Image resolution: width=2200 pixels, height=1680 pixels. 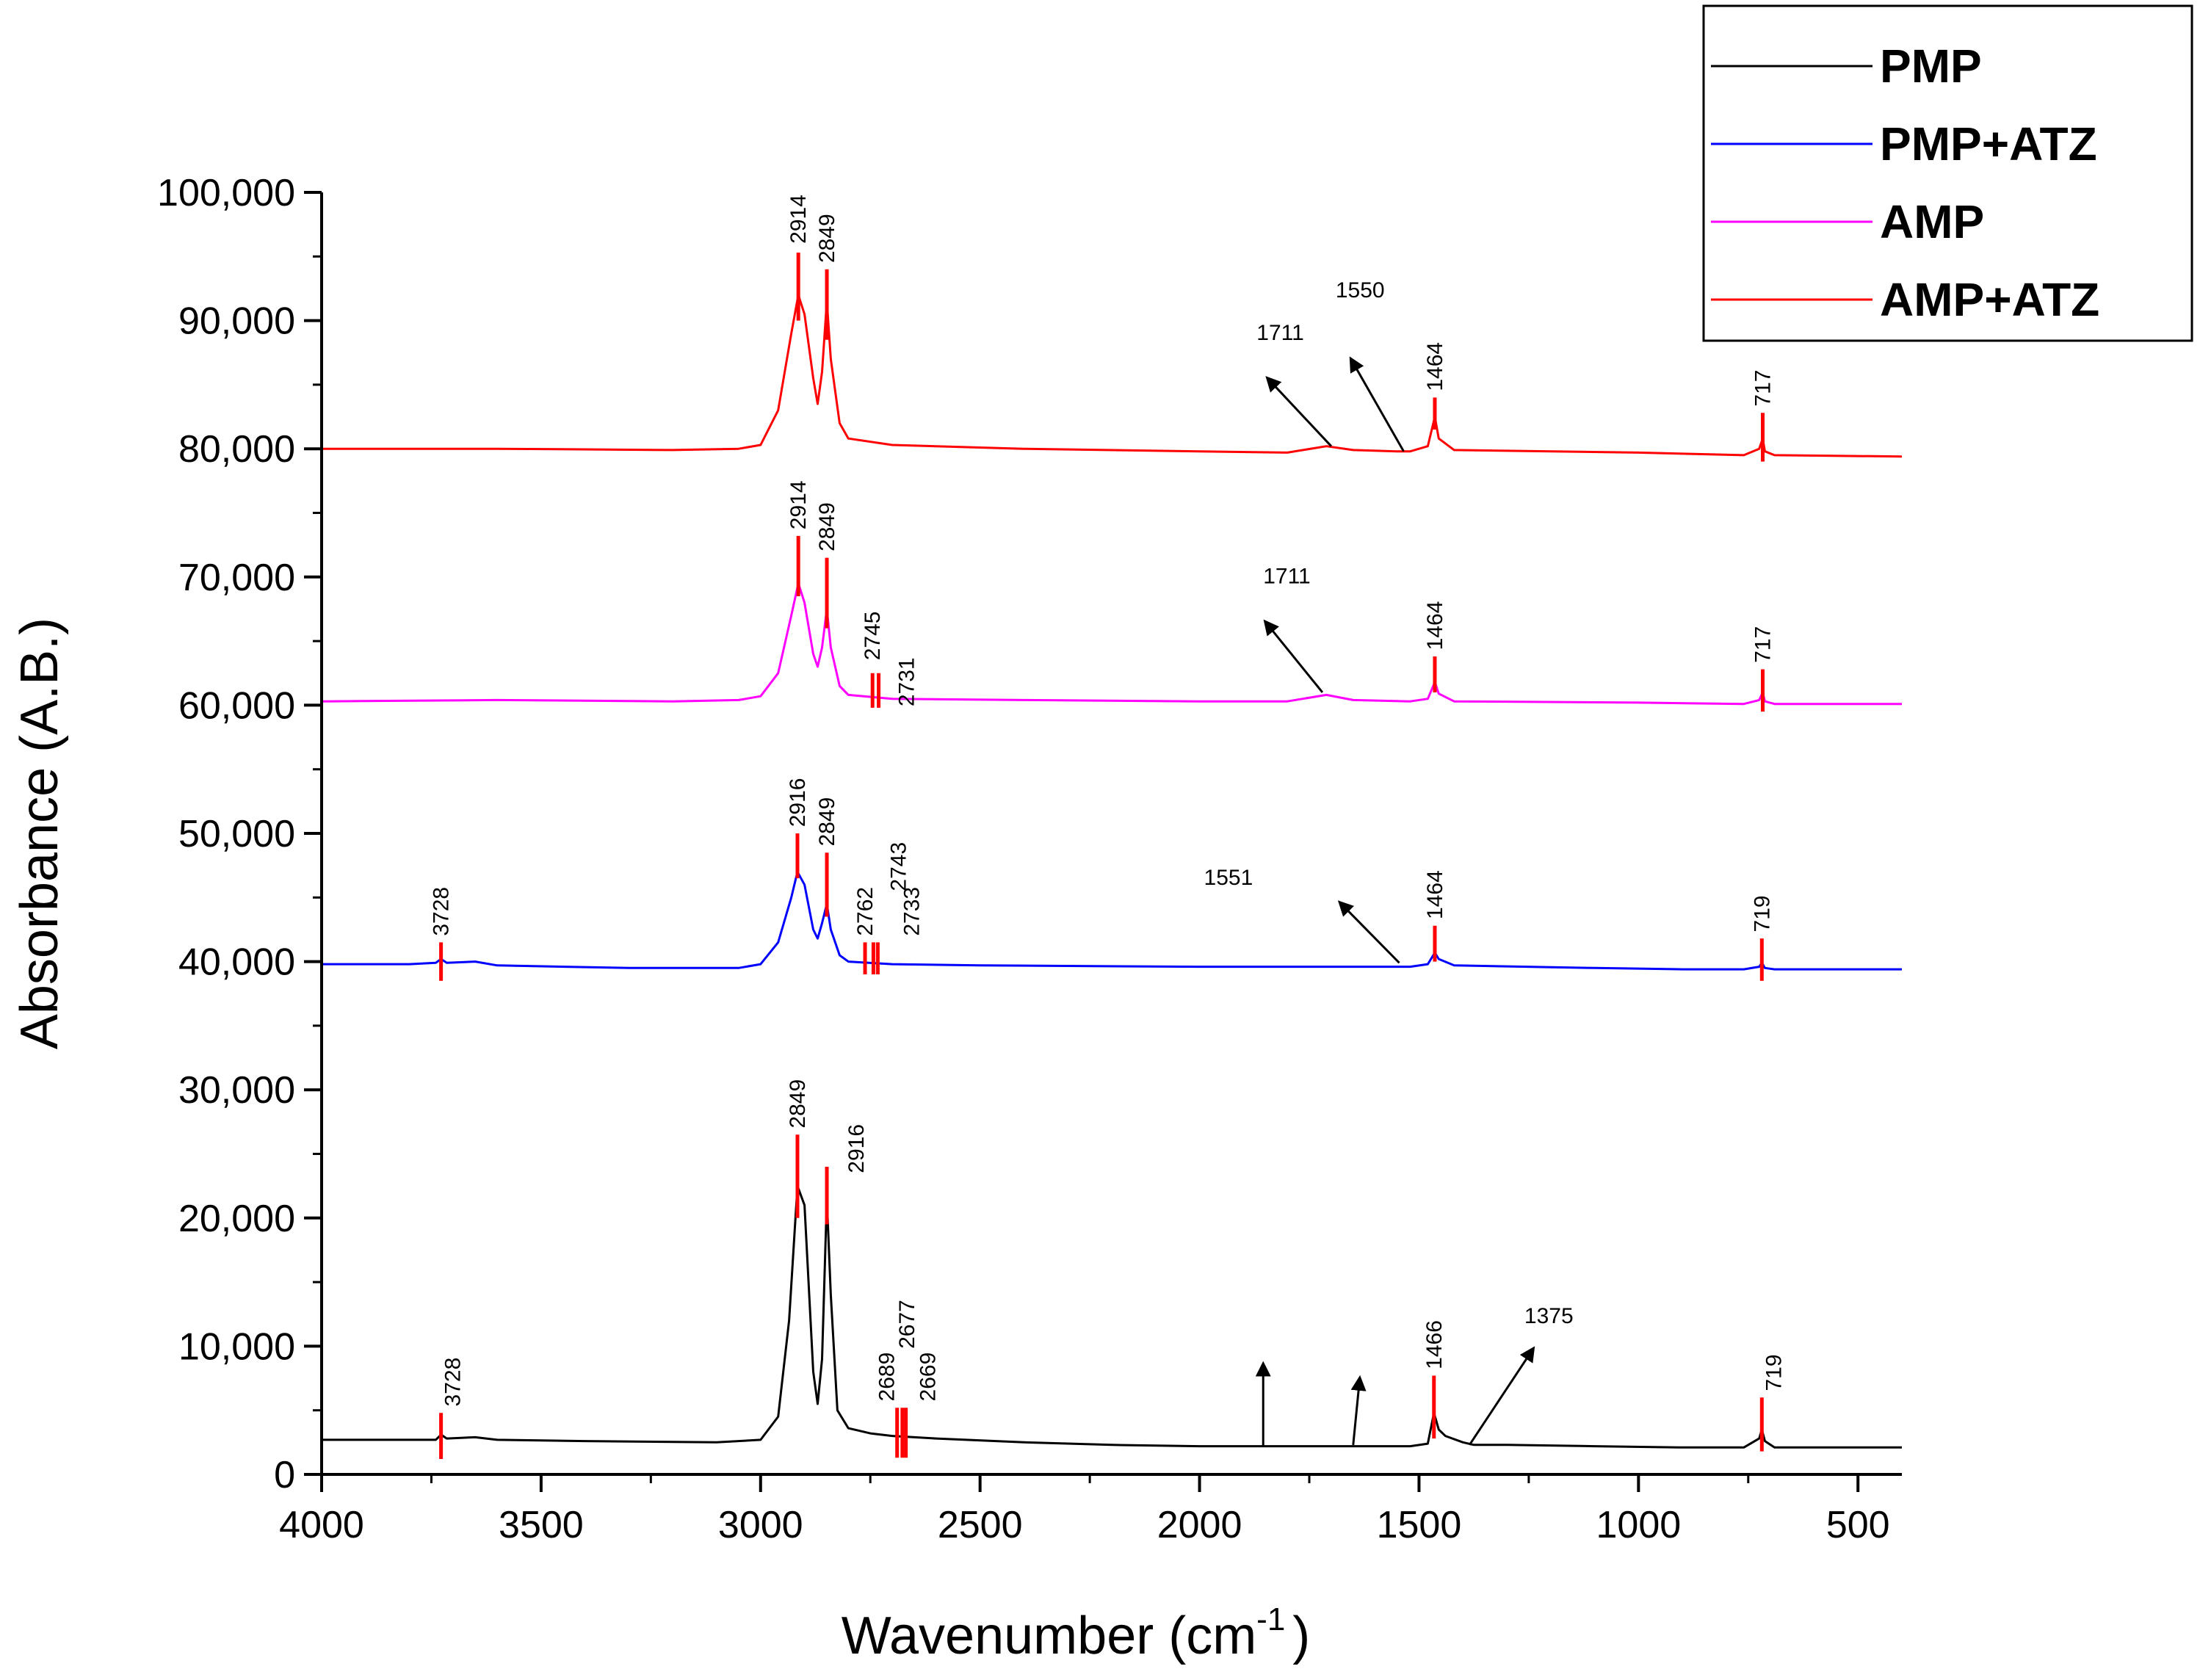 I want to click on peak-label-19: 2849, so click(x=798, y=1104).